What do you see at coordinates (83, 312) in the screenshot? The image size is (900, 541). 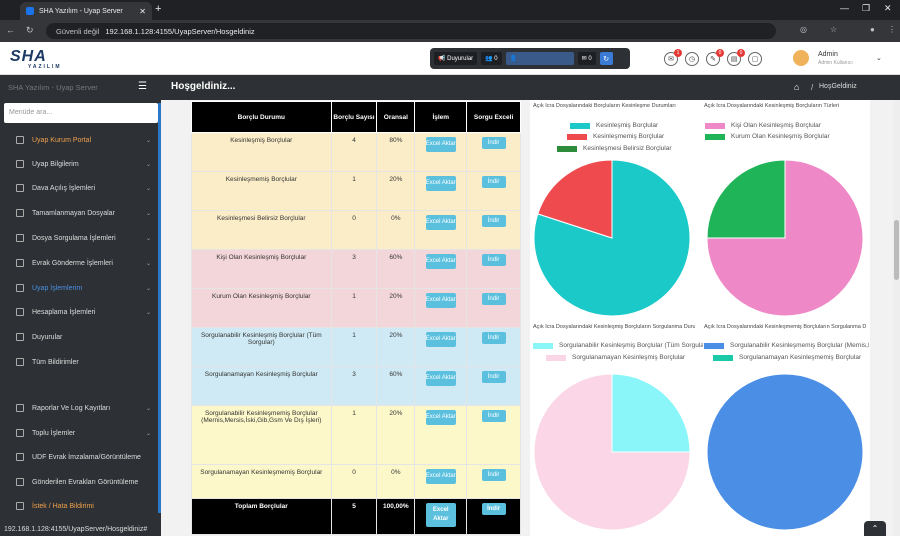 I see `sidebar-item: Hesaplama İşlemleri ⌄` at bounding box center [83, 312].